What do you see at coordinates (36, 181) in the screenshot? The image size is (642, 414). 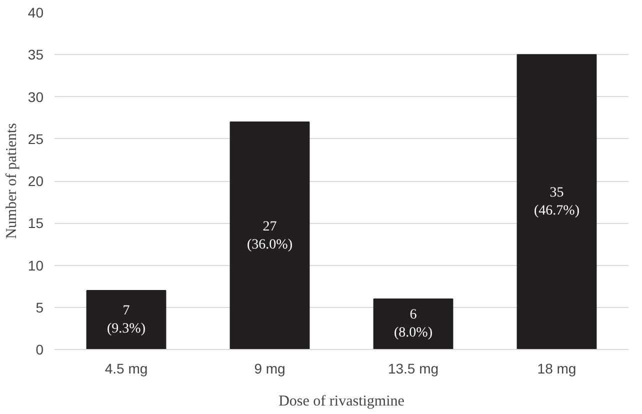 I see `y-tick-label: 20` at bounding box center [36, 181].